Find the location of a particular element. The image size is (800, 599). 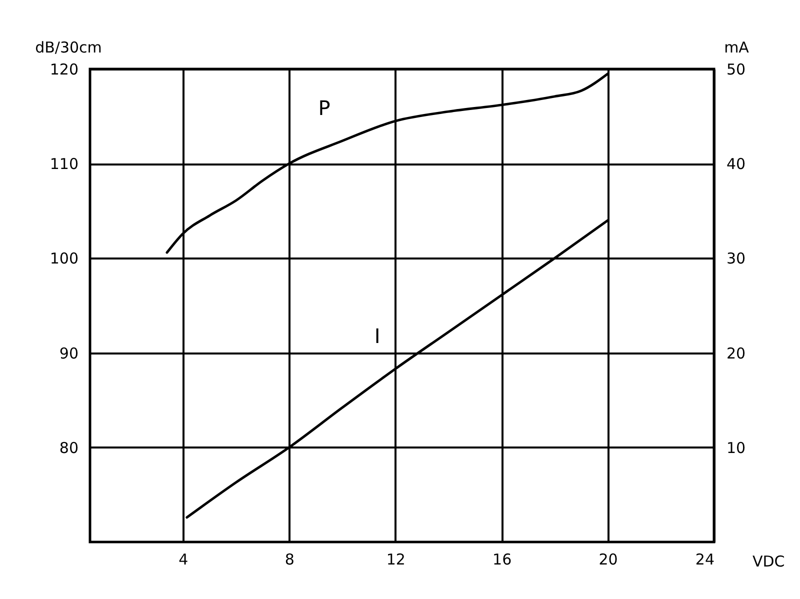

x-tick-label: 12 is located at coordinates (396, 559).